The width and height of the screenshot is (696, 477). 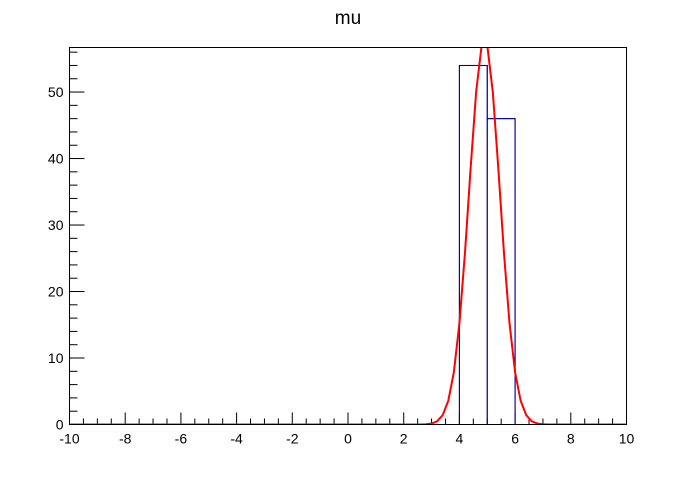 I want to click on y-tick-label: 40, so click(x=56, y=159).